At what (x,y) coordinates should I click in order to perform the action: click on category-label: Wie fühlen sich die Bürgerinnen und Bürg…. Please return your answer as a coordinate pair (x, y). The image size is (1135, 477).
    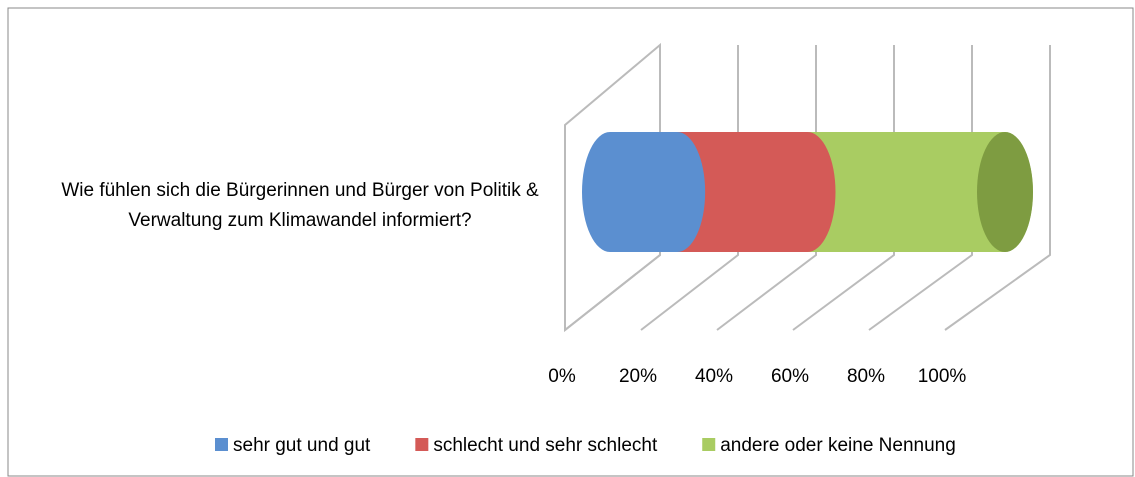
    Looking at the image, I should click on (300, 205).